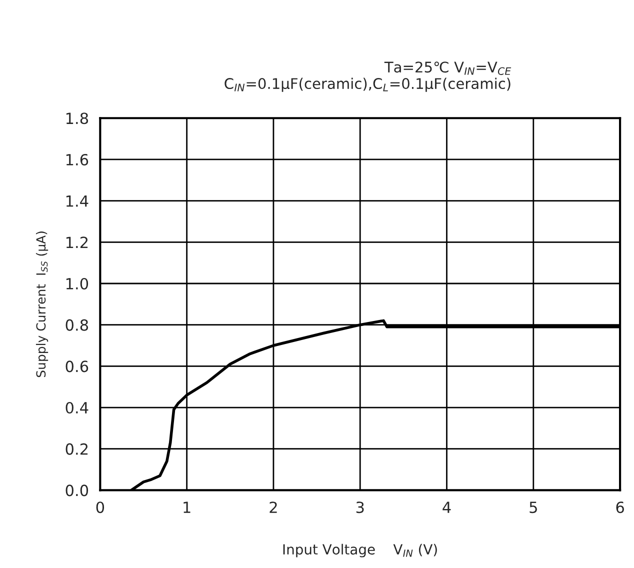  What do you see at coordinates (77, 449) in the screenshot?
I see `y-tick-label: 0.2` at bounding box center [77, 449].